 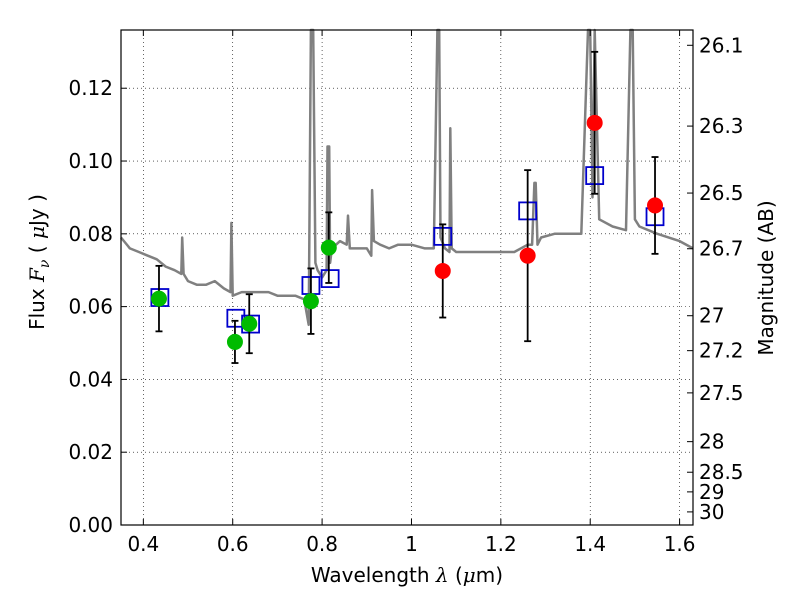 I want to click on mag-tick-label: 27.5, so click(x=721, y=393).